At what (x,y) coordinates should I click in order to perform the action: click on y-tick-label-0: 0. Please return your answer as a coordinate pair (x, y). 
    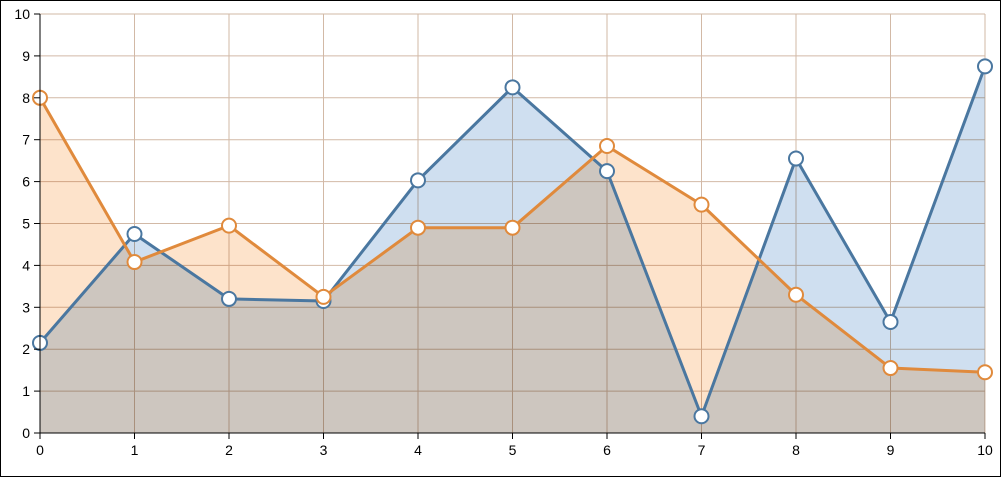
    Looking at the image, I should click on (26, 433).